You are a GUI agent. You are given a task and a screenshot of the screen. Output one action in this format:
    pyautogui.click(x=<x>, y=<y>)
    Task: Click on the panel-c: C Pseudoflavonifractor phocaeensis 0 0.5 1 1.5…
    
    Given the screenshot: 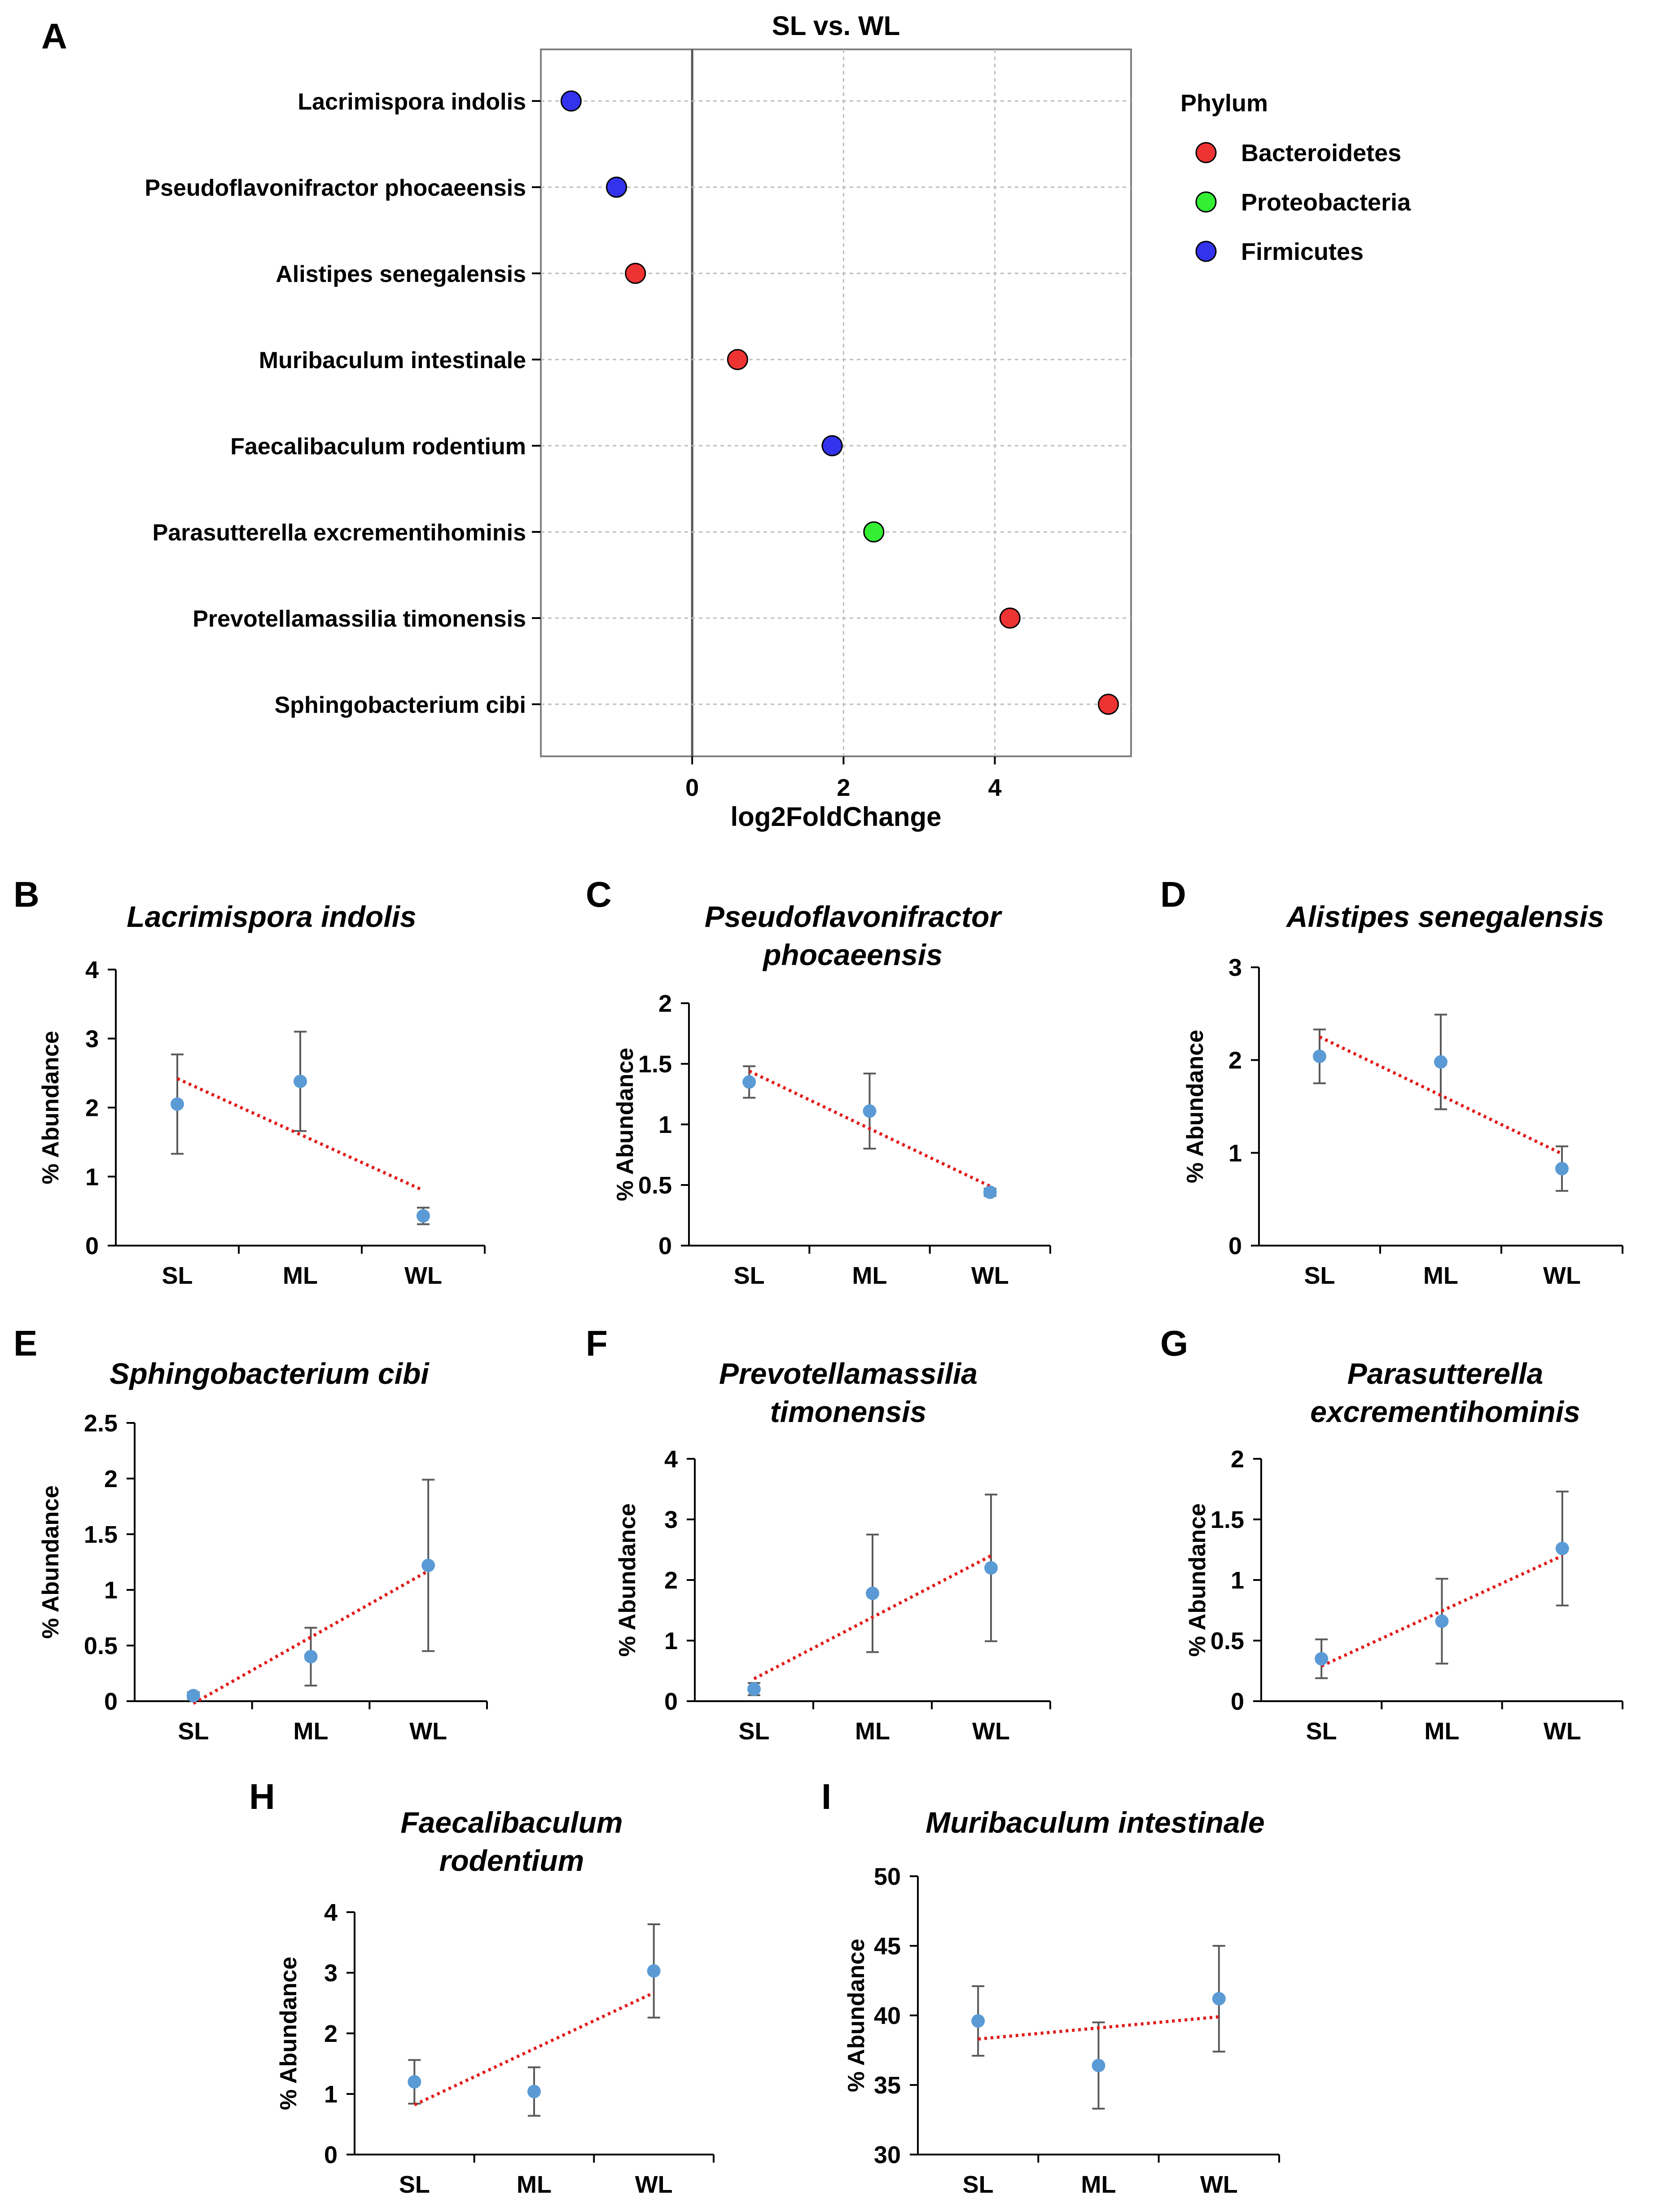 What is the action you would take?
    pyautogui.click(x=819, y=1081)
    